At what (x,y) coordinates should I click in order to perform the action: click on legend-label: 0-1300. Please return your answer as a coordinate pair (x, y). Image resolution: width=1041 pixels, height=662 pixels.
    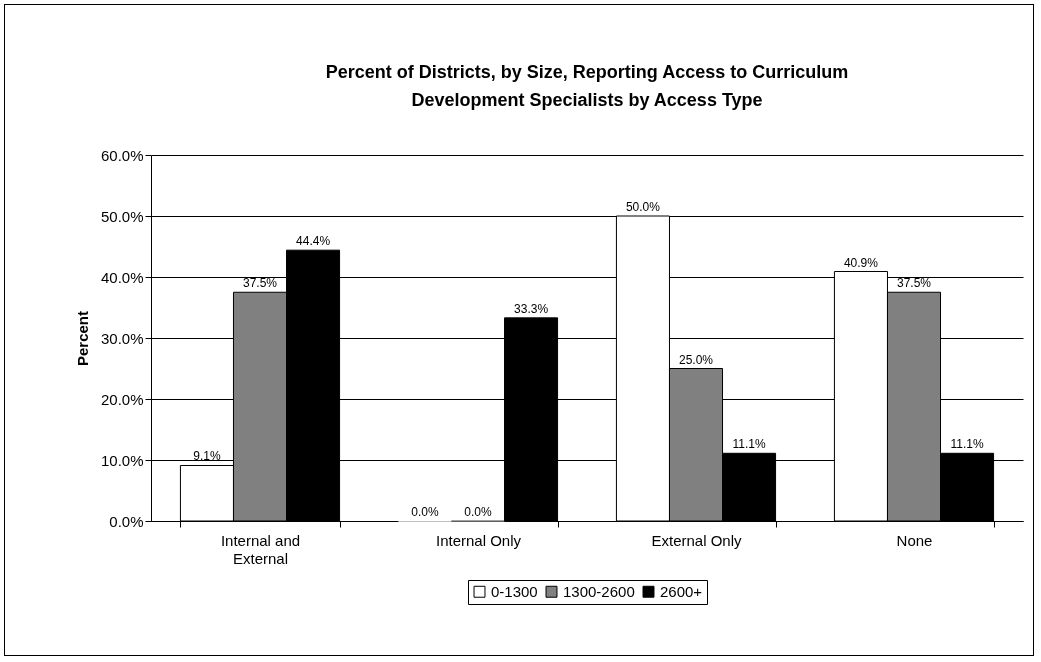
    Looking at the image, I should click on (514, 591).